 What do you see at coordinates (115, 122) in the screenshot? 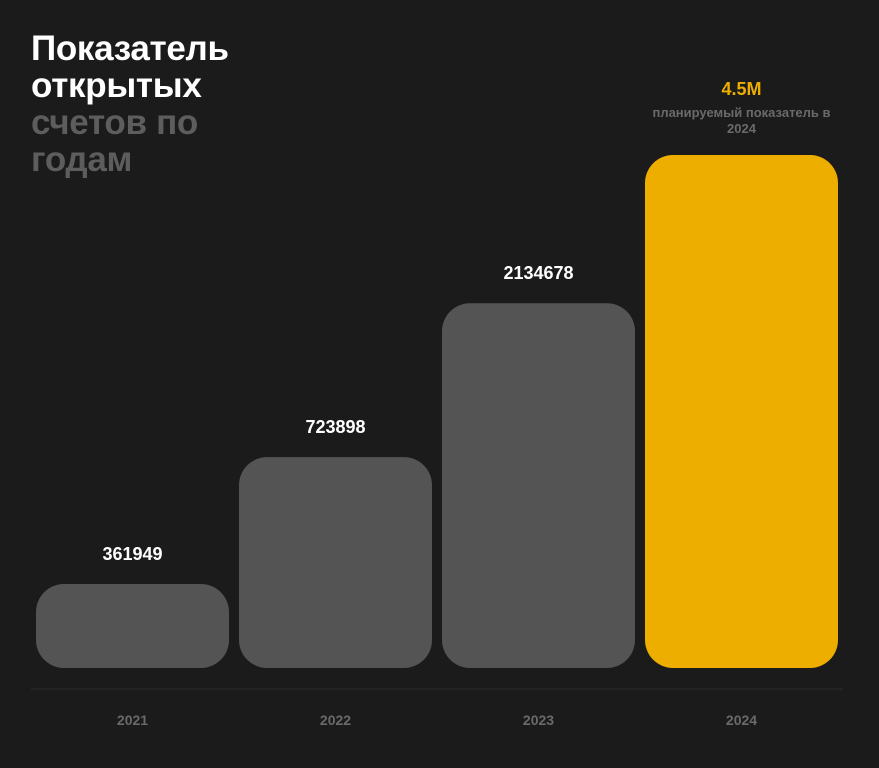
I see `title-line-3: счетов по` at bounding box center [115, 122].